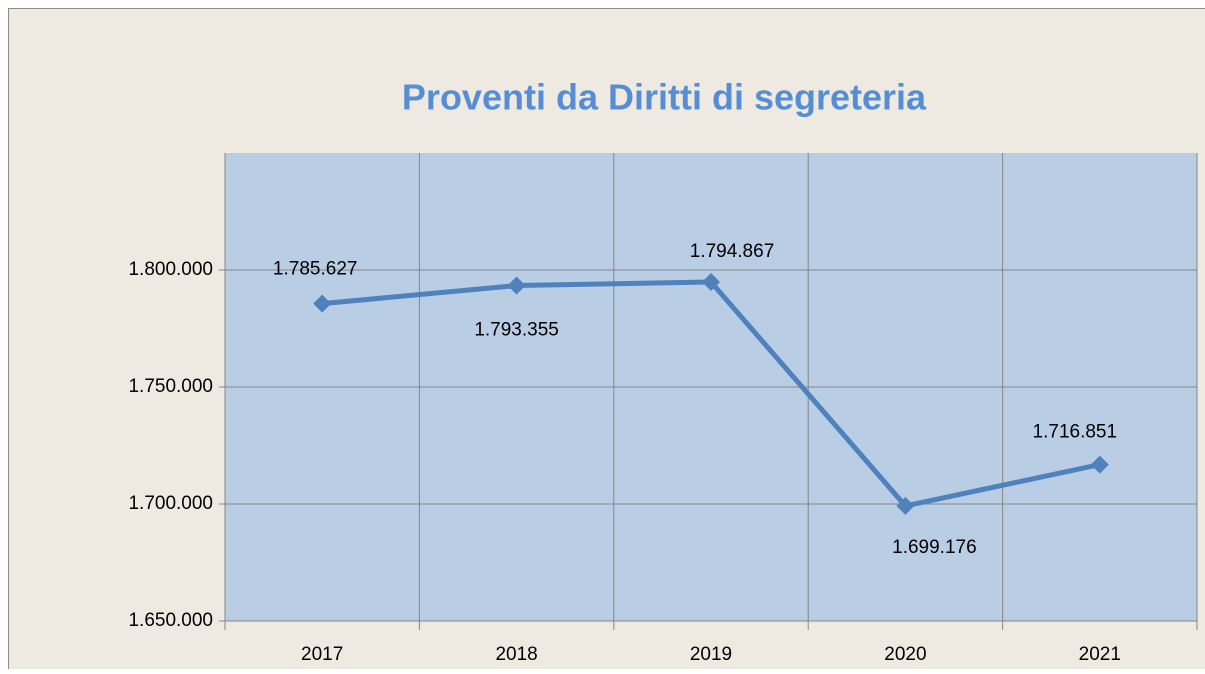 The image size is (1205, 674). Describe the element at coordinates (170, 620) in the screenshot. I see `y-tick-label: 1.650.000` at that location.